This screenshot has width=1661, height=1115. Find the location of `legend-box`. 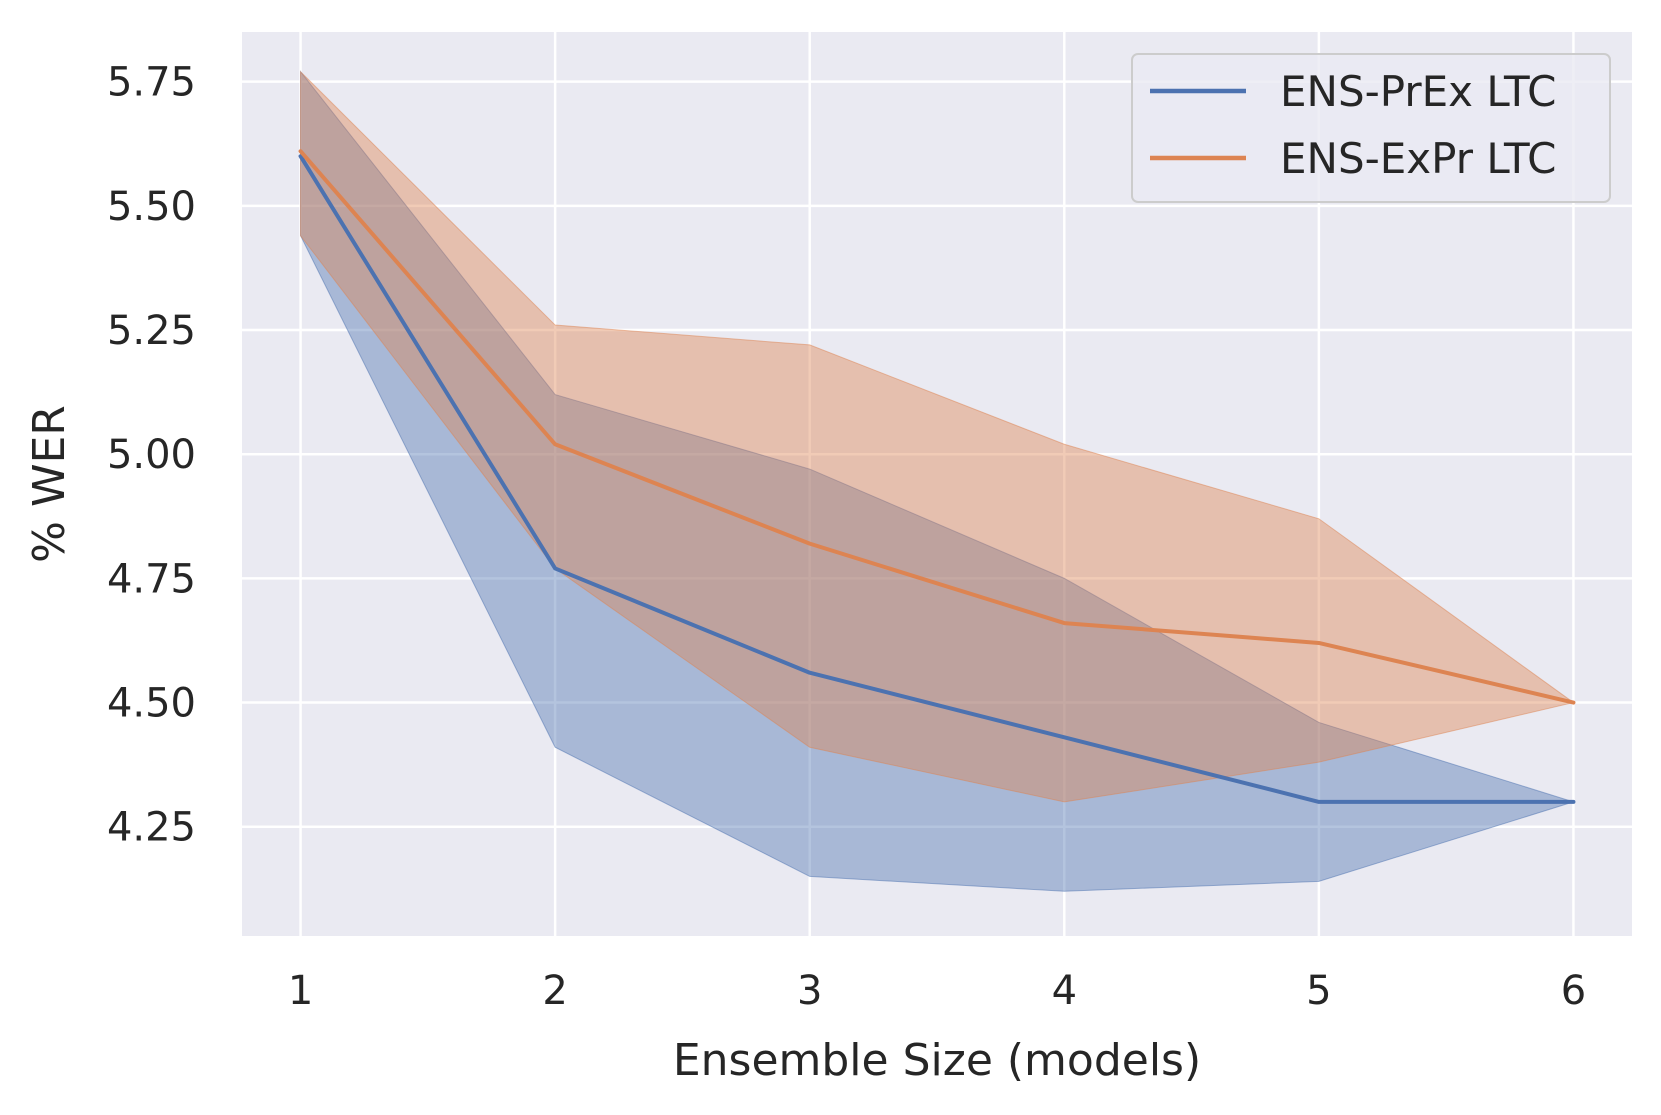

legend-box is located at coordinates (1371, 128).